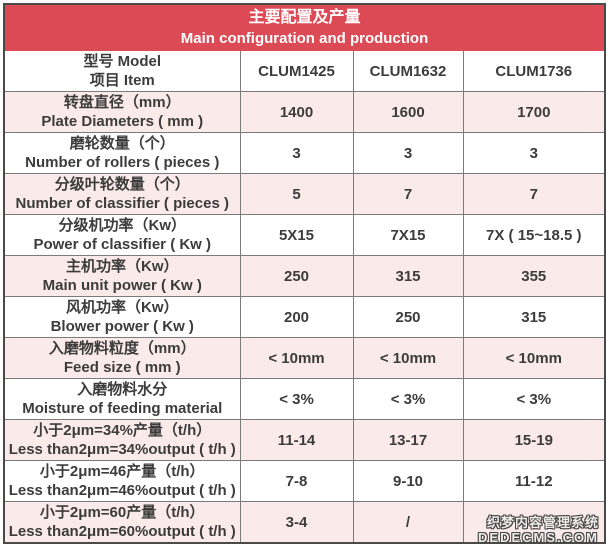 The width and height of the screenshot is (607, 551). I want to click on row-label-cn: 分级机功率（Kw）, so click(122, 225).